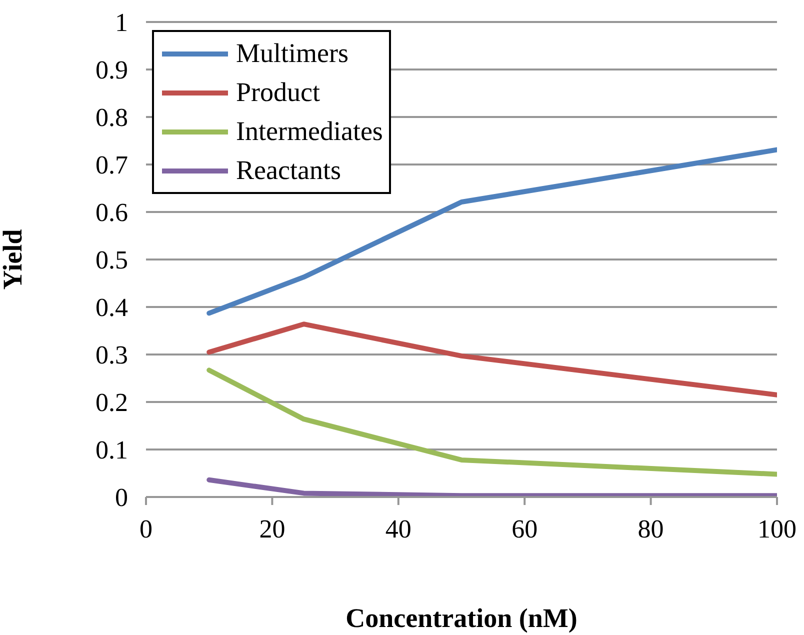 The image size is (804, 635). What do you see at coordinates (112, 213) in the screenshot?
I see `y-tick-label: 0.6` at bounding box center [112, 213].